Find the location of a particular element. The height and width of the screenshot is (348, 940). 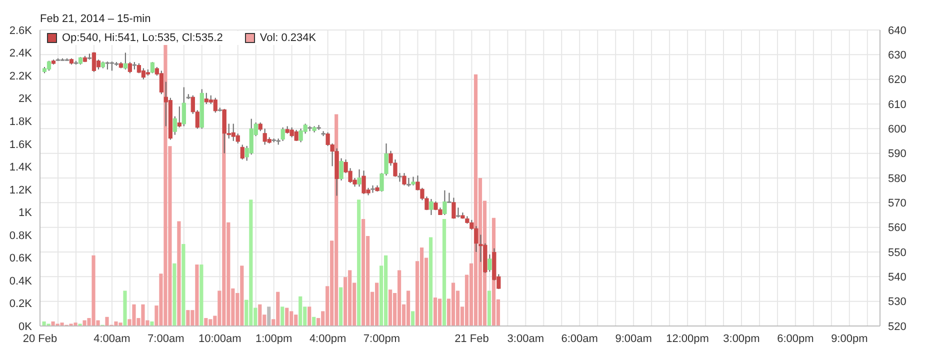

x-tick-label: 3:00pm is located at coordinates (741, 338).